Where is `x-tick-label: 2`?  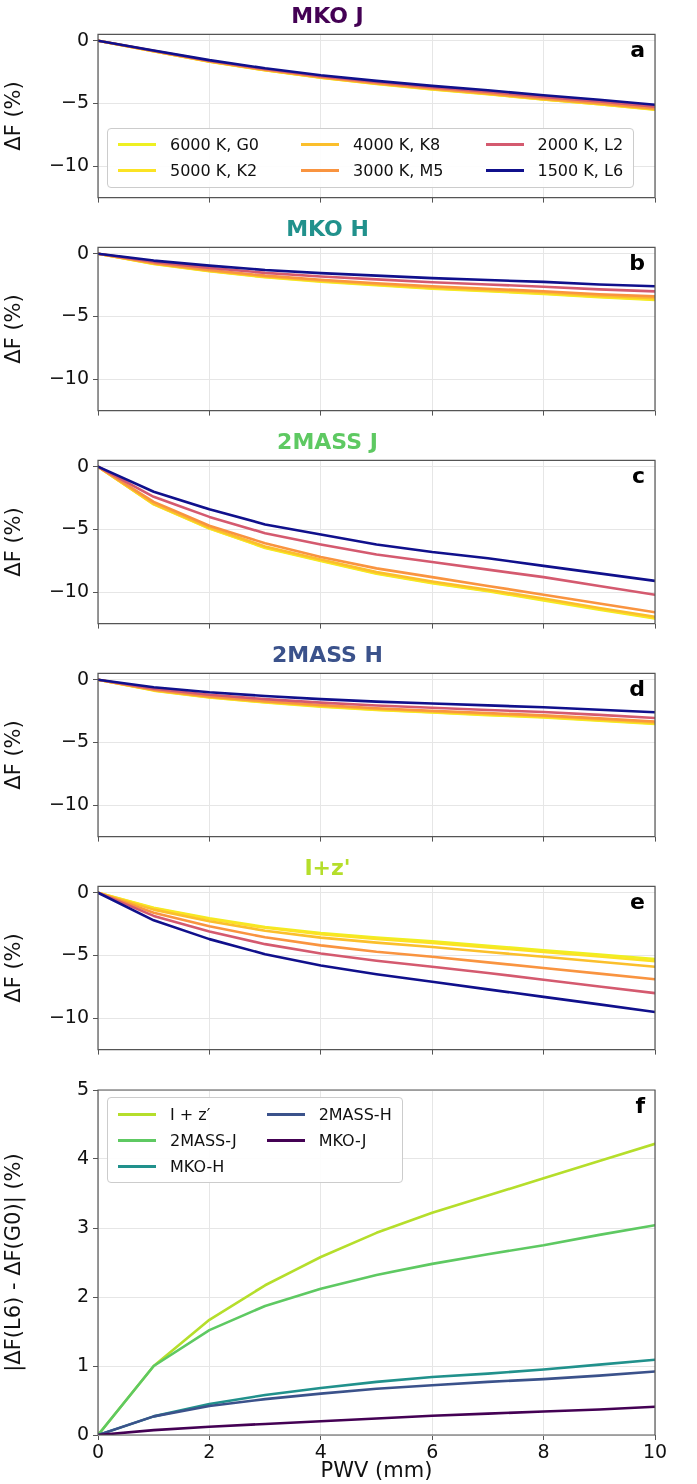 x-tick-label: 2 is located at coordinates (209, 1451).